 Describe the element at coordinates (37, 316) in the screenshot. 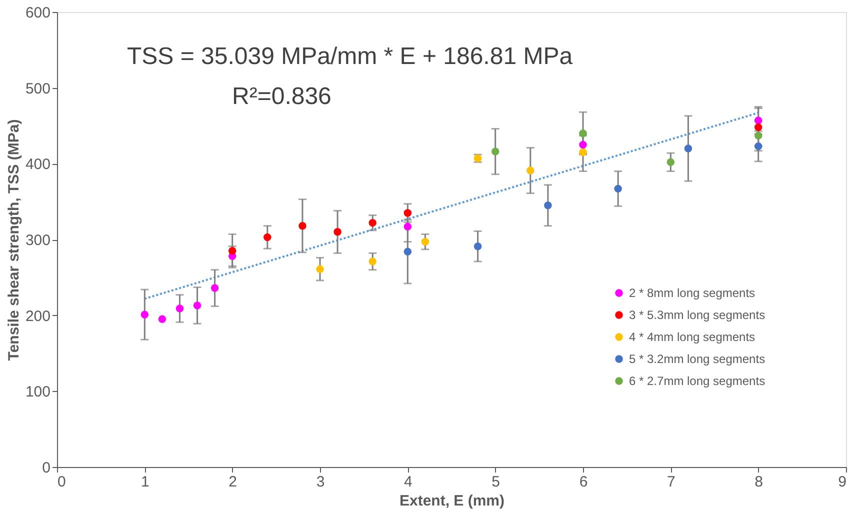

I see `y-tick-label: 200` at that location.